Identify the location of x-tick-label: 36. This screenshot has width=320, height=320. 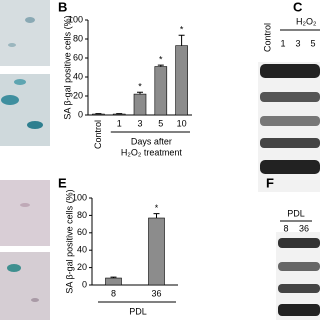
(156, 293).